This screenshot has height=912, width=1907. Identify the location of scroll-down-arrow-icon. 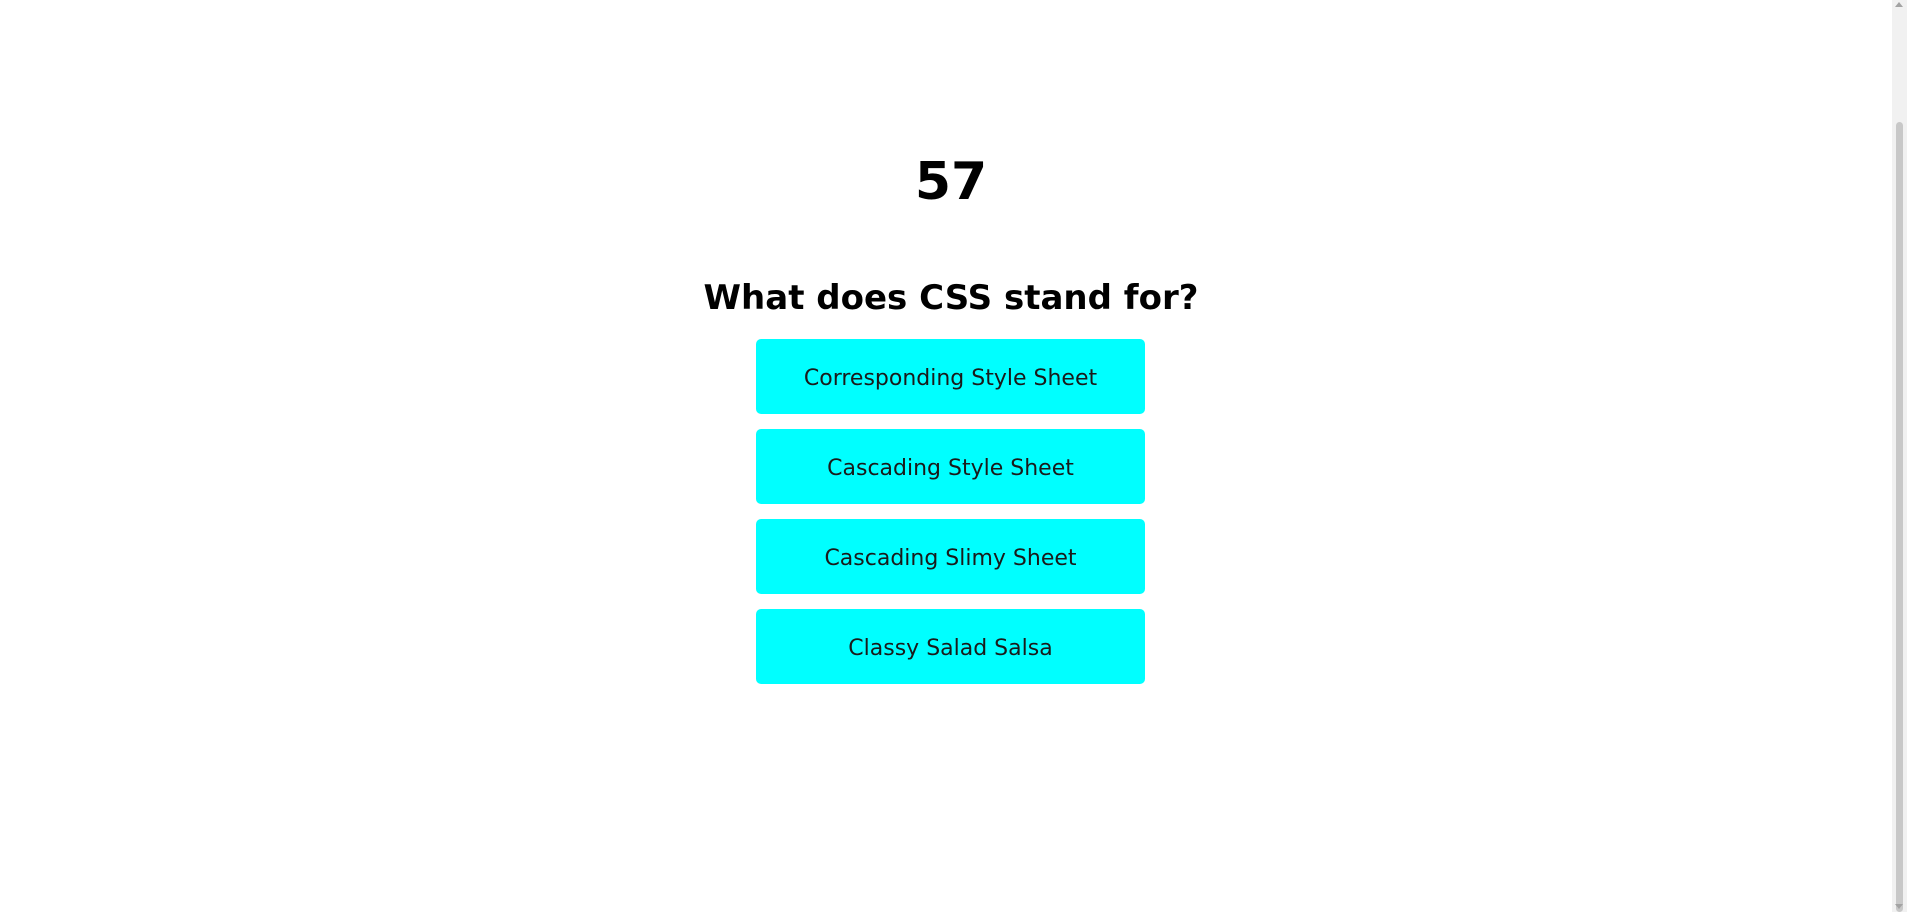
(1899, 906).